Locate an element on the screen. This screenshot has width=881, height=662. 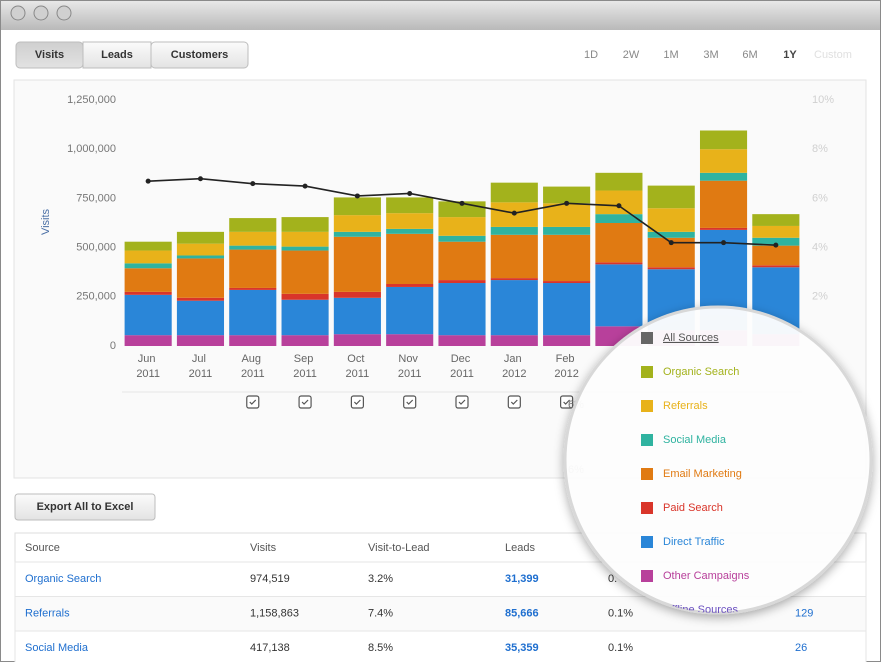
legend-all: All Sources is located at coordinates (691, 338).